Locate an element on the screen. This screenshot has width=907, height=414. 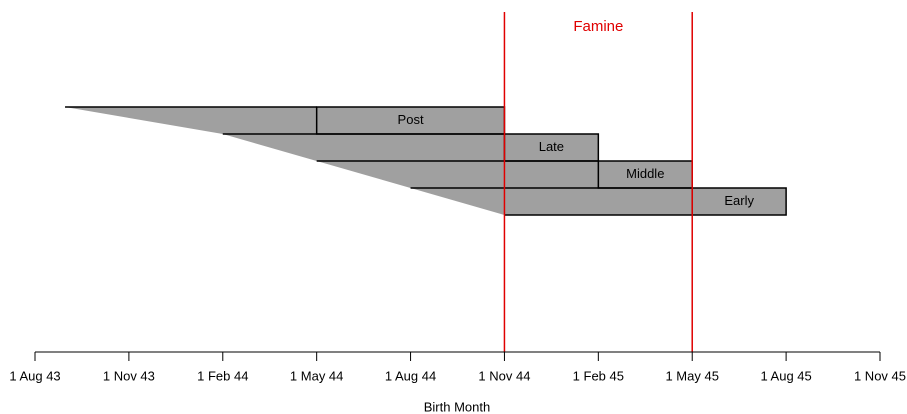
x-tick-label: 1 Nov 45 is located at coordinates (880, 375).